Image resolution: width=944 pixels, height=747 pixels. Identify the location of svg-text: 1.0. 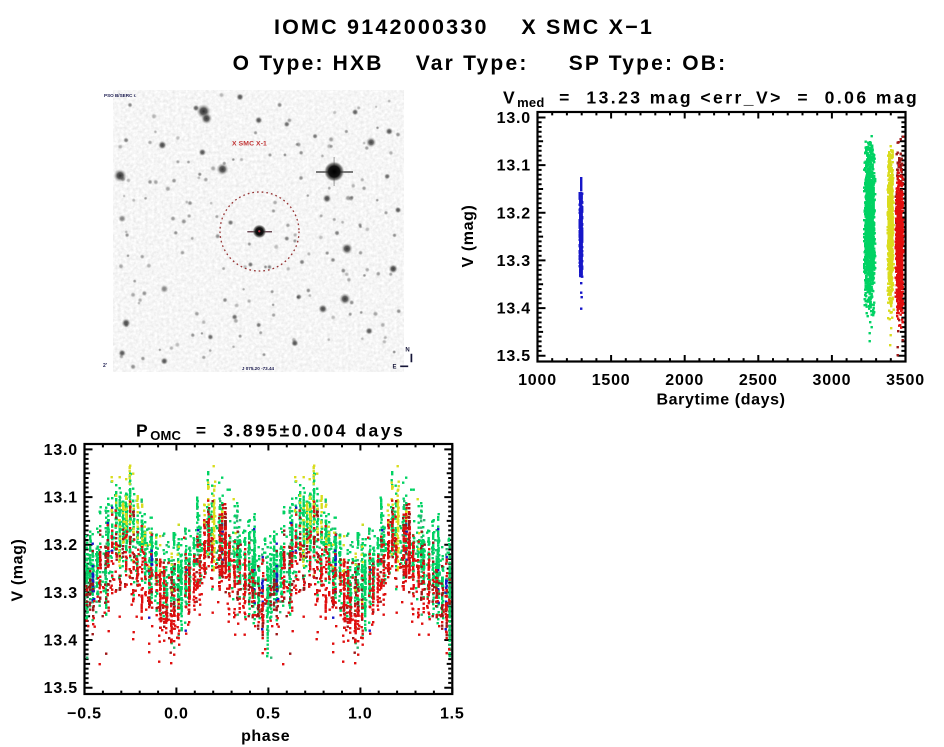
(360, 714).